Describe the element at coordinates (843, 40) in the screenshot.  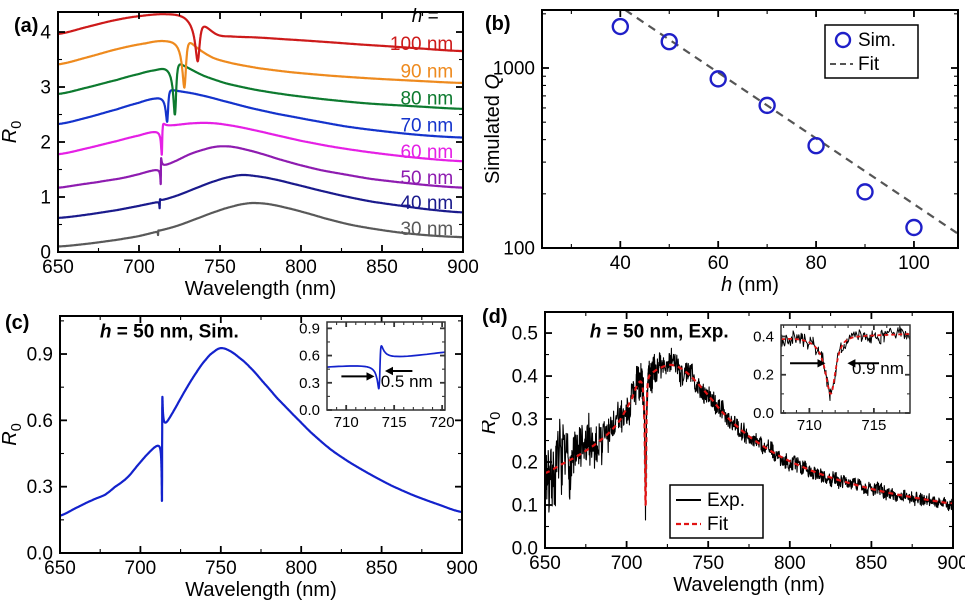
I see `legend-sim-marker` at that location.